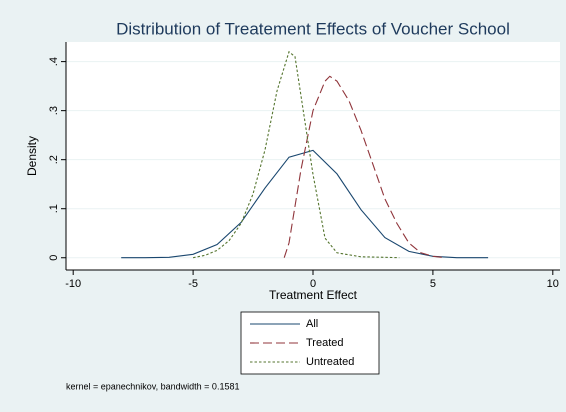 This screenshot has height=412, width=566. What do you see at coordinates (54, 208) in the screenshot?
I see `y-tick-label: .1` at bounding box center [54, 208].